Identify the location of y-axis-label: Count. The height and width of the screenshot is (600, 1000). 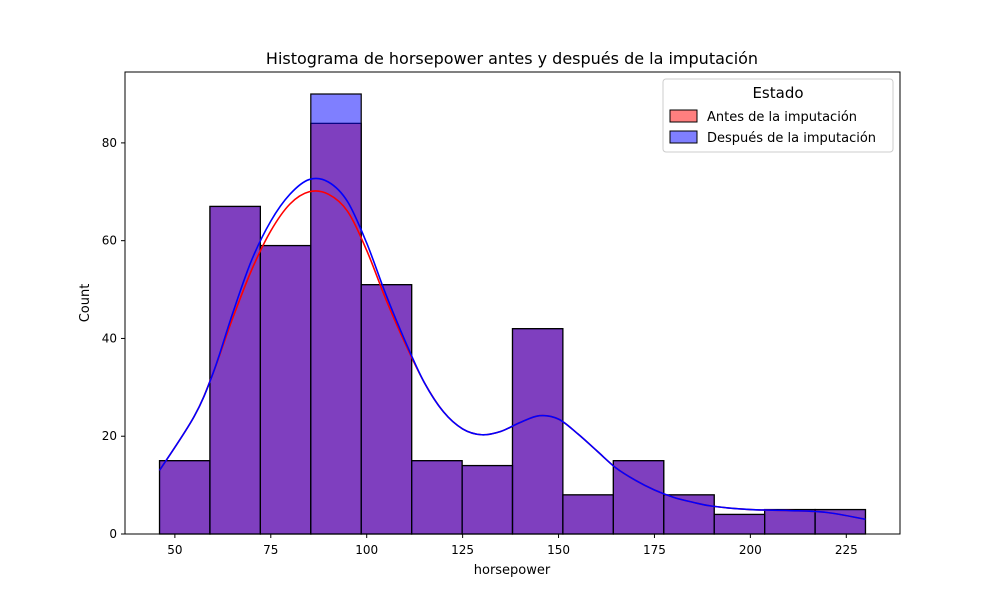
(85, 303).